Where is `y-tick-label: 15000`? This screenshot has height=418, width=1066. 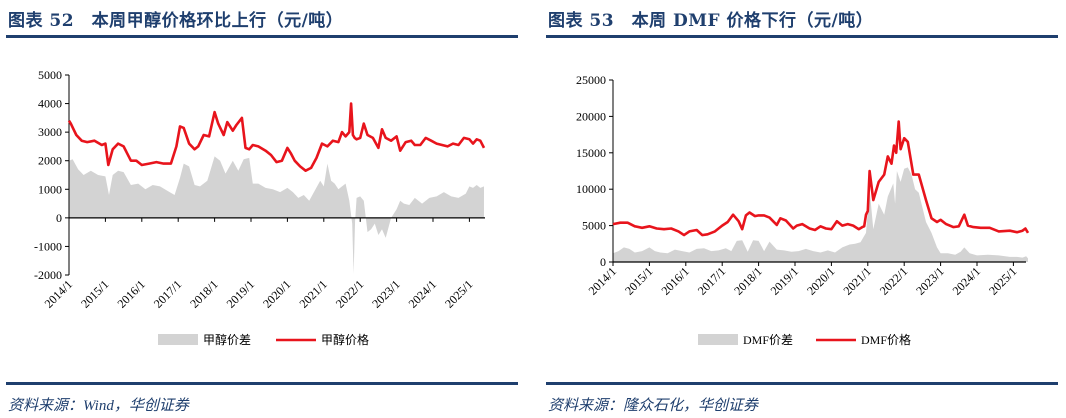 y-tick-label: 15000 is located at coordinates (591, 153).